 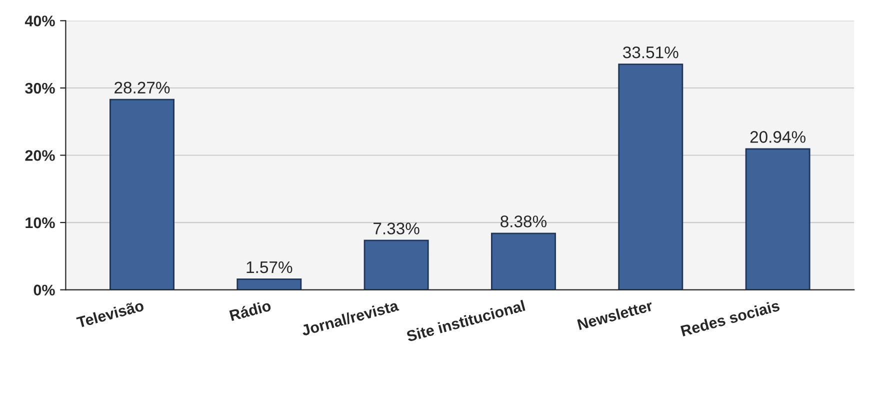 What do you see at coordinates (110, 314) in the screenshot?
I see `x-tick-label: Televisão` at bounding box center [110, 314].